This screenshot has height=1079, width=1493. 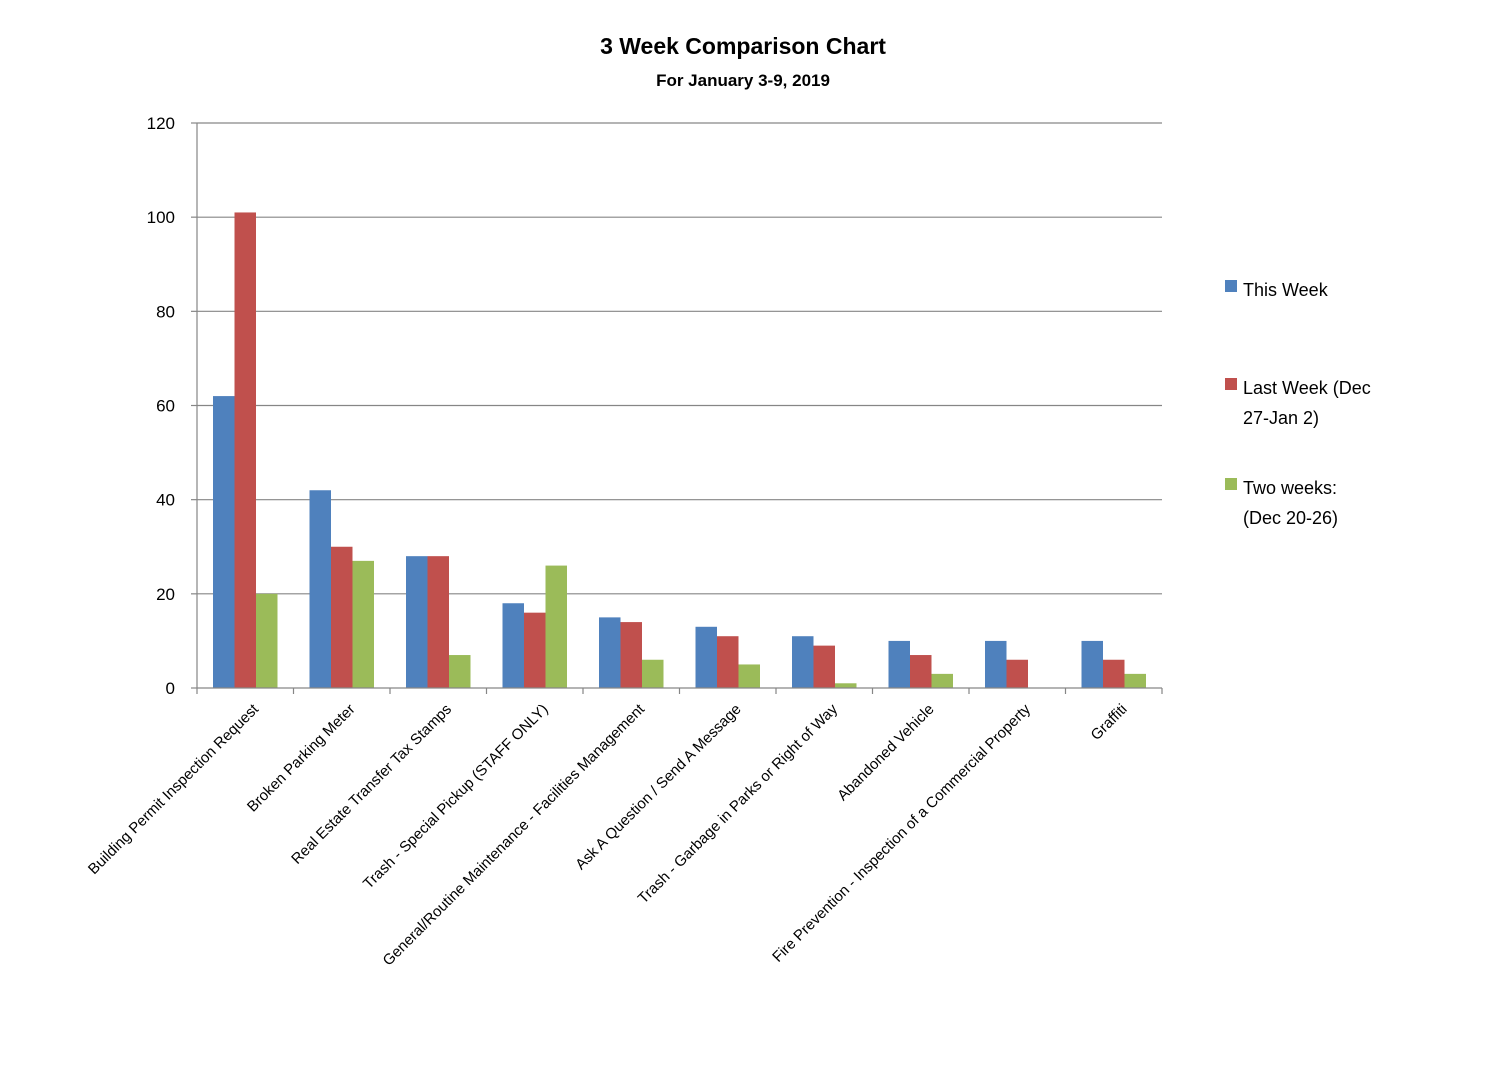 I want to click on x-tick-label: Broken Parking Meter, so click(x=301, y=758).